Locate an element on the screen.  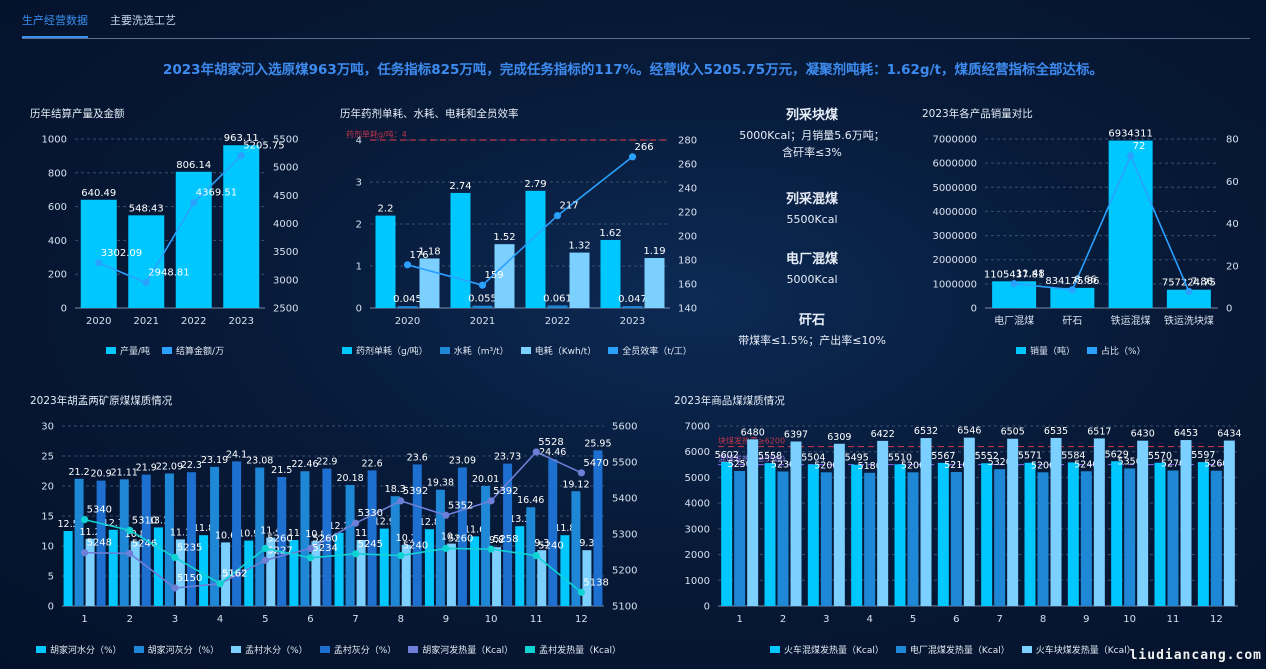
spec-title: 电厂混煤 is located at coordinates (811, 259).